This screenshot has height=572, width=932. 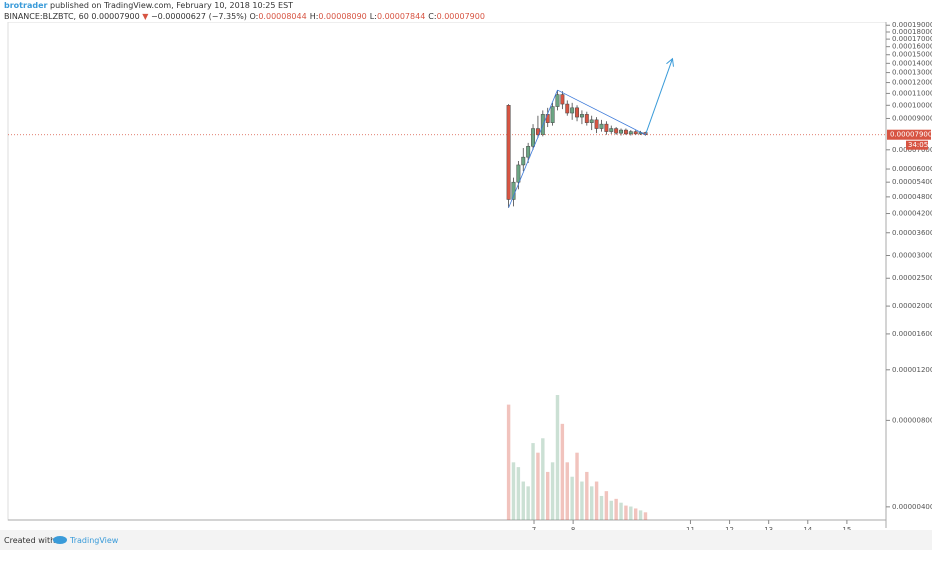 I want to click on y-tick-label: 0.00005400, so click(x=912, y=182).